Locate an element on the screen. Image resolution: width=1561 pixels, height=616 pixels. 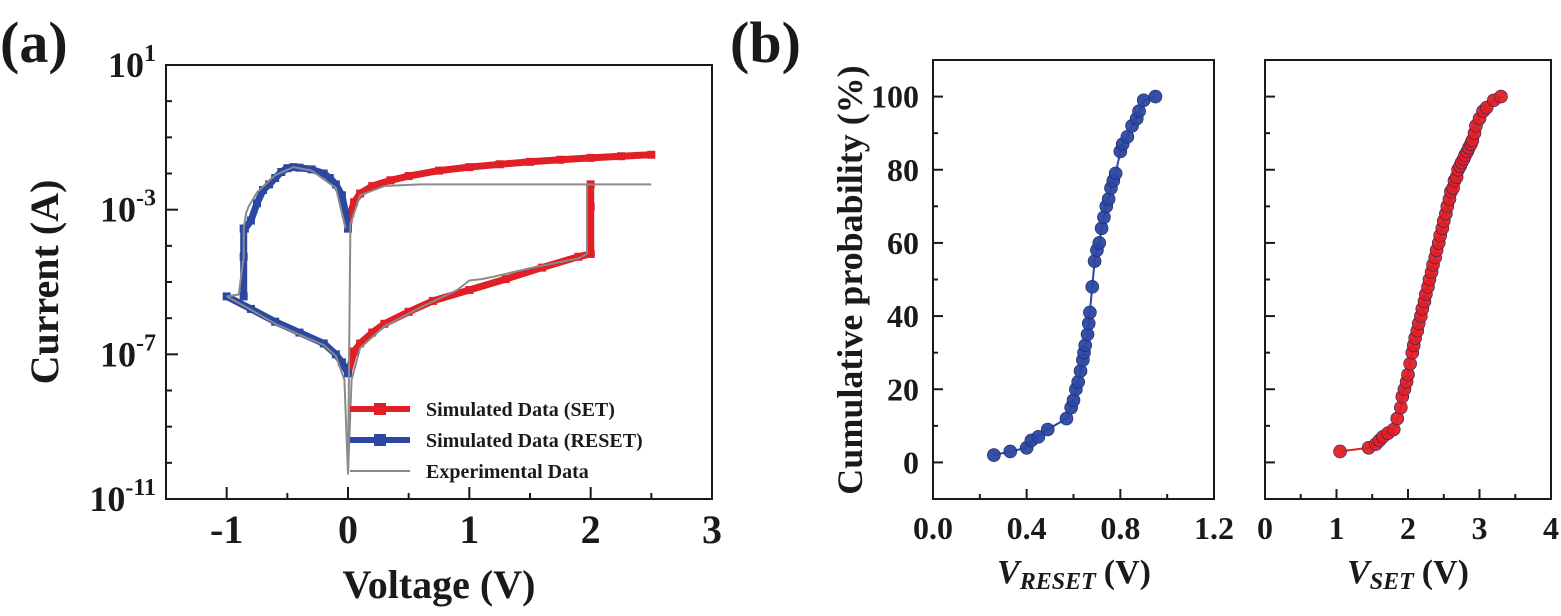
pbl-y-tick-label: 100 is located at coordinates (895, 97).